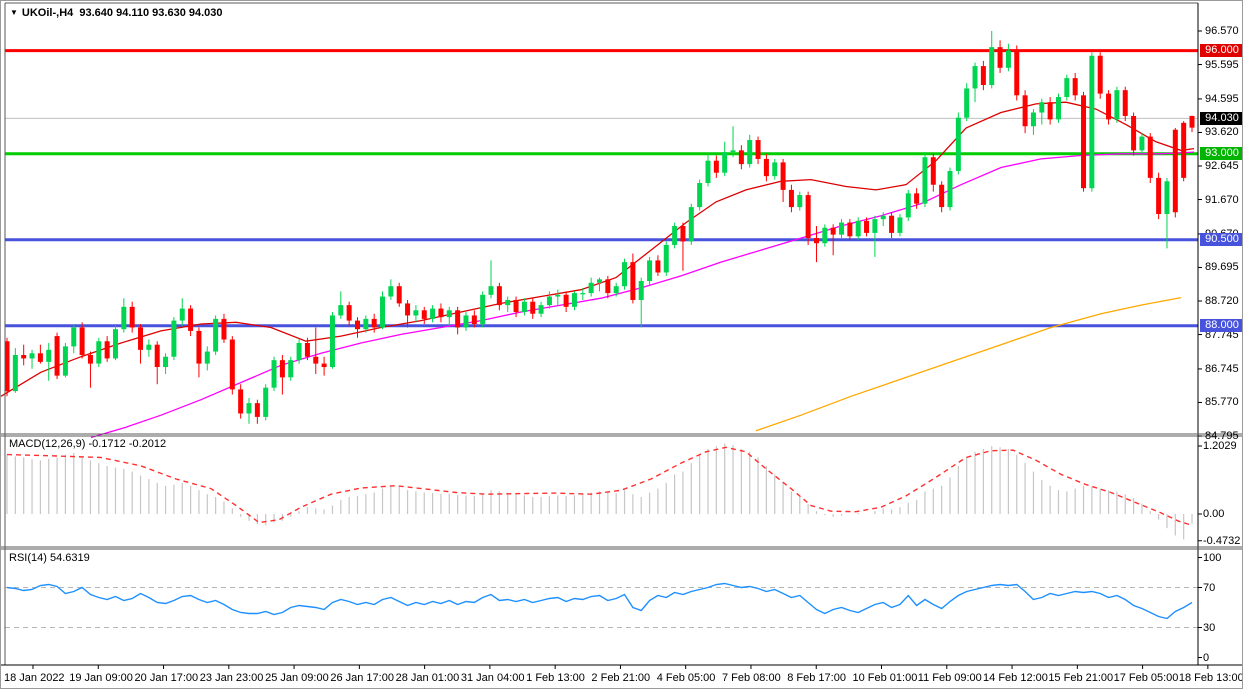 The image size is (1243, 689). I want to click on symbol-dropdown-arrow-icon: ▼, so click(14, 12).